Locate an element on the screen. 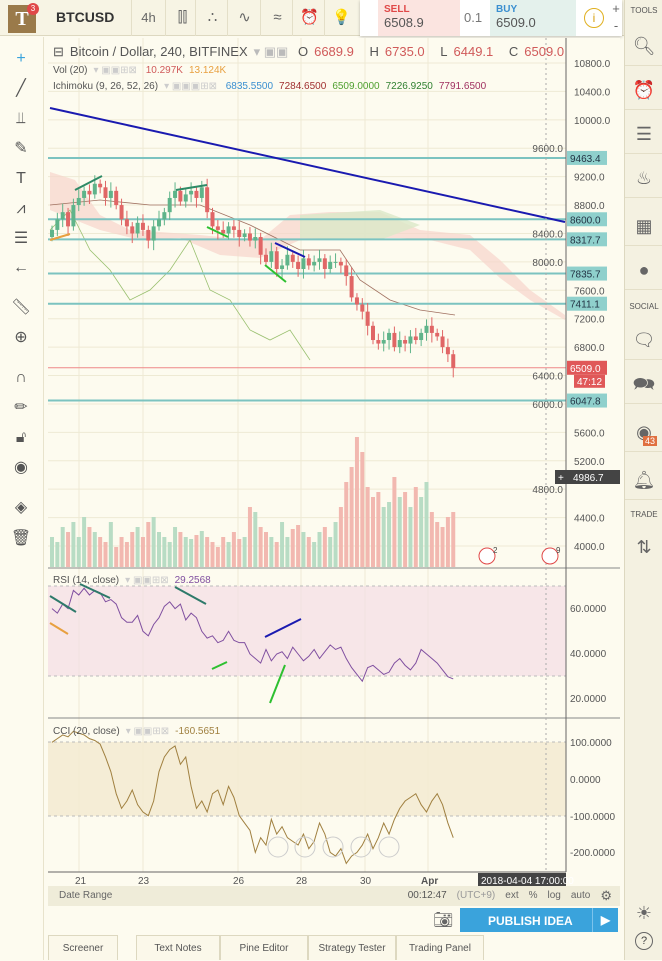 The width and height of the screenshot is (662, 961). percent-toggle: % is located at coordinates (533, 895).